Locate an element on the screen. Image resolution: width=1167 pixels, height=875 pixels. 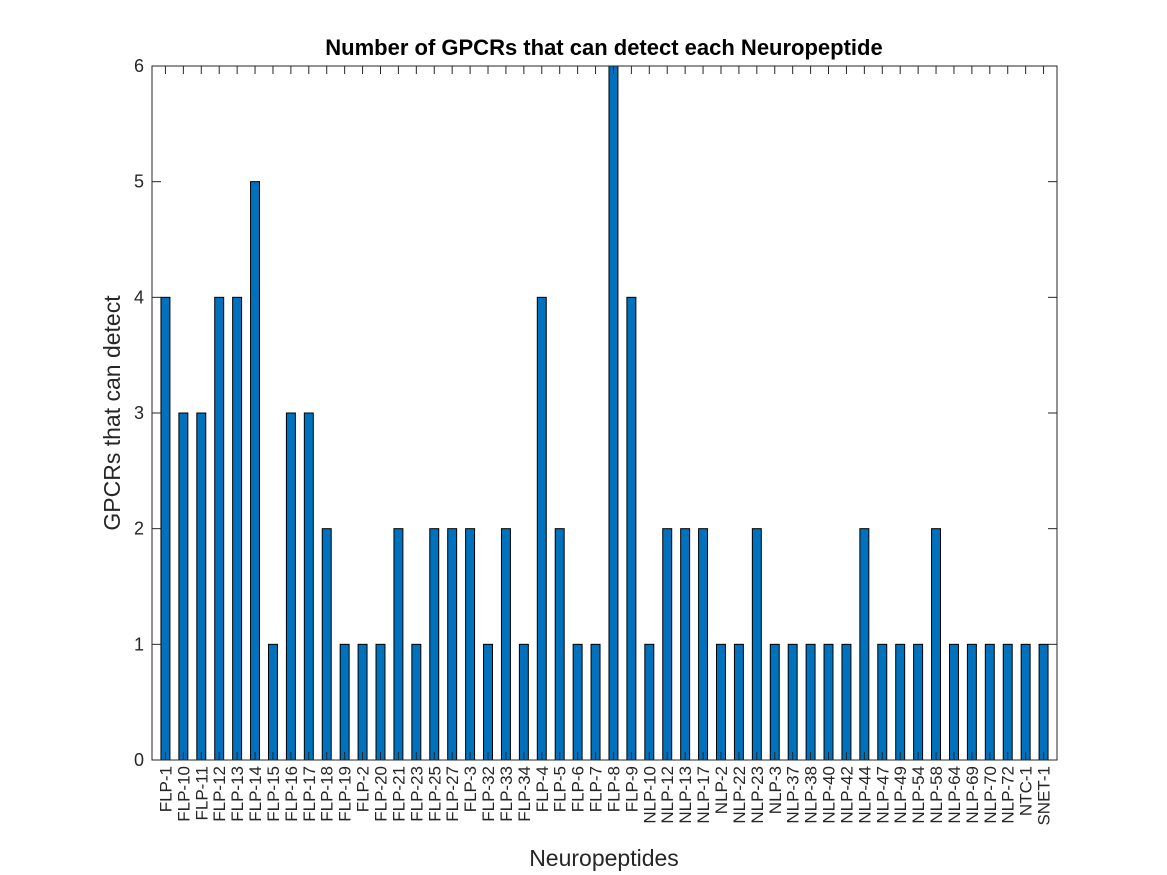
x-tick-label: NLP-54 is located at coordinates (918, 795).